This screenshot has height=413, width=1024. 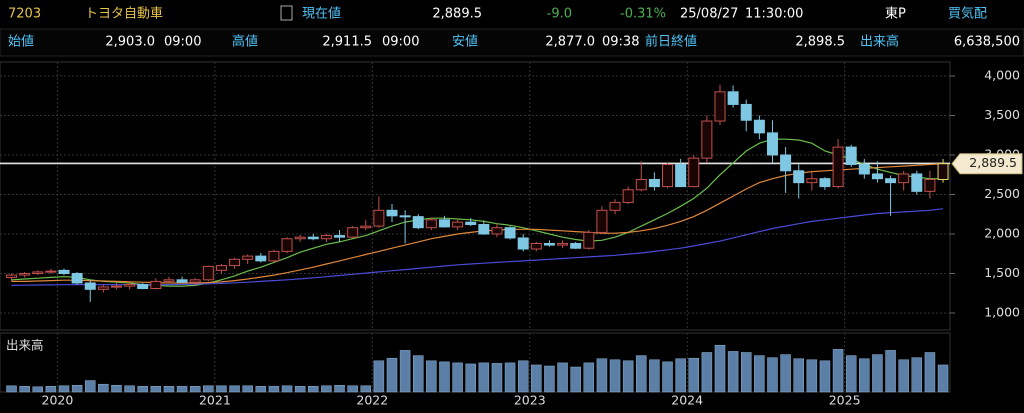 What do you see at coordinates (530, 400) in the screenshot?
I see `x-tick-label: 2023` at bounding box center [530, 400].